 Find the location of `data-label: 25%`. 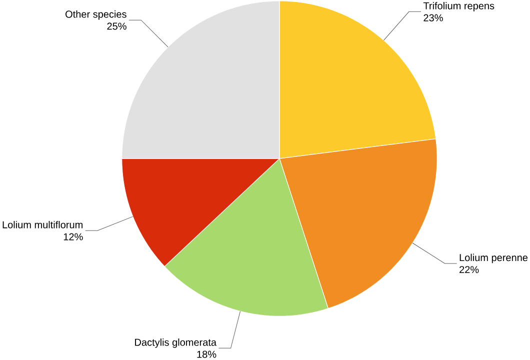

data-label: 25% is located at coordinates (116, 26).